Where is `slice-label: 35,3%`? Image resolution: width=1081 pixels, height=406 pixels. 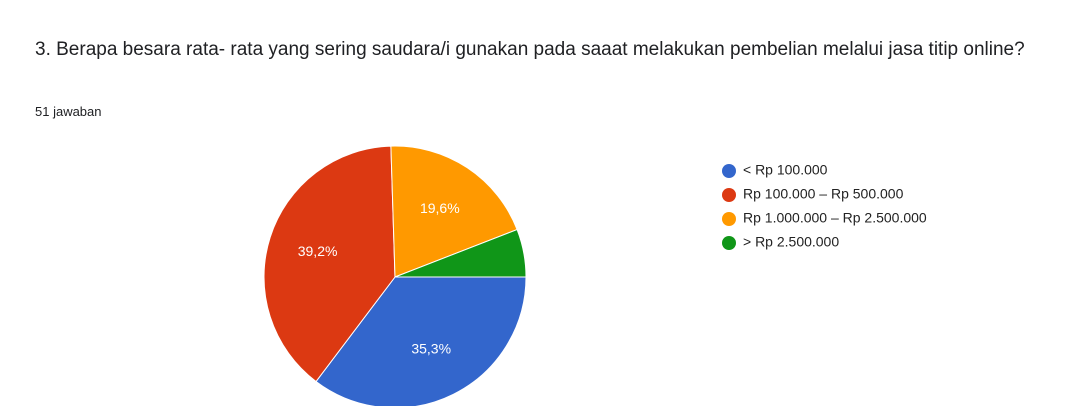
slice-label: 35,3% is located at coordinates (431, 348).